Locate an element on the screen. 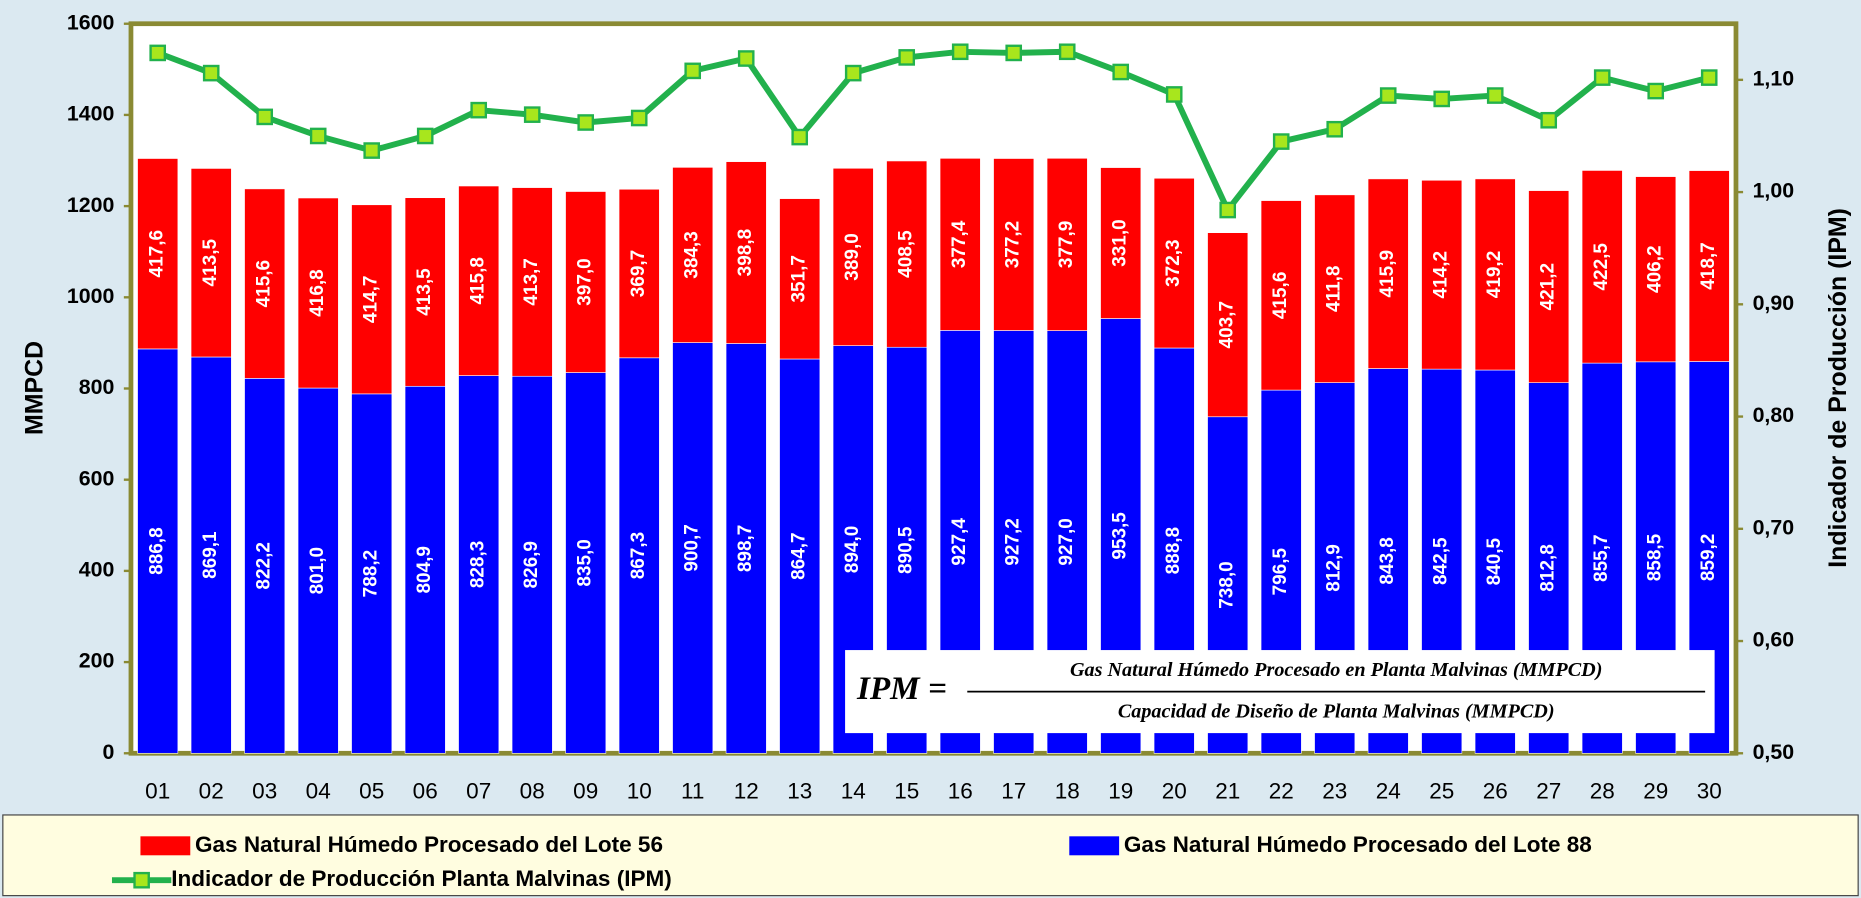 This screenshot has height=898, width=1861. bar-label: 406,2 is located at coordinates (1655, 268).